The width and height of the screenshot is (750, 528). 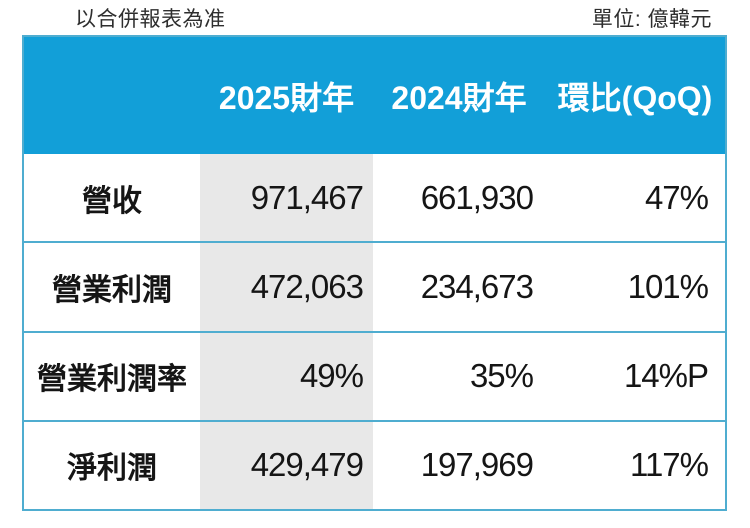 What do you see at coordinates (286, 198) in the screenshot?
I see `fy2025-value-cell: 971,467` at bounding box center [286, 198].